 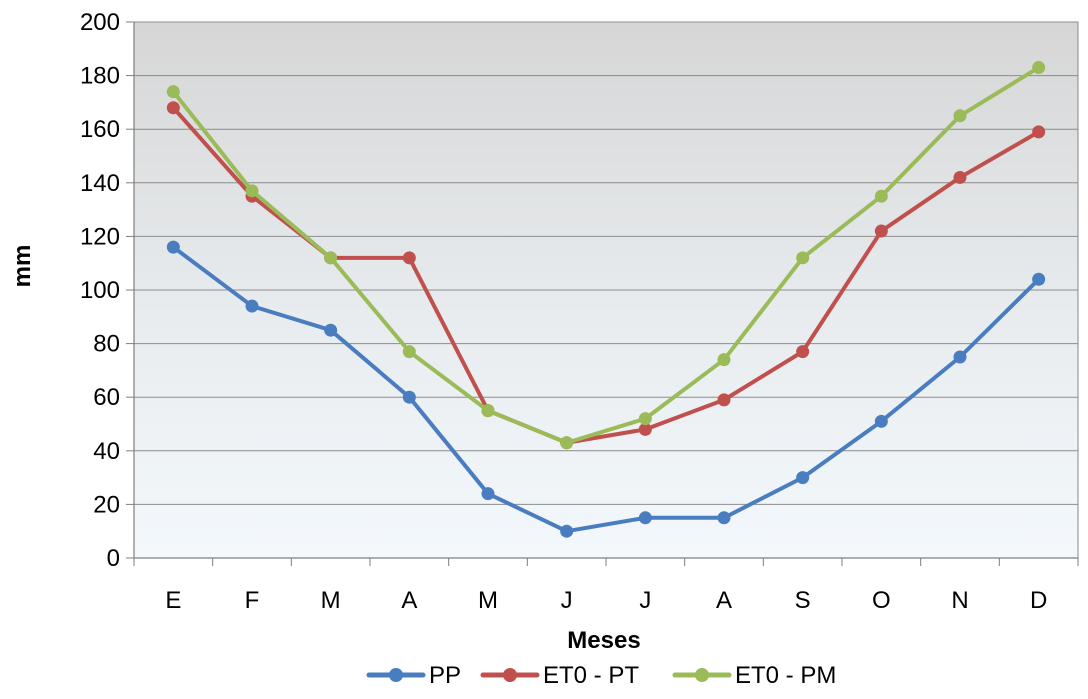 I want to click on y-tick-label: 60, so click(x=106, y=397).